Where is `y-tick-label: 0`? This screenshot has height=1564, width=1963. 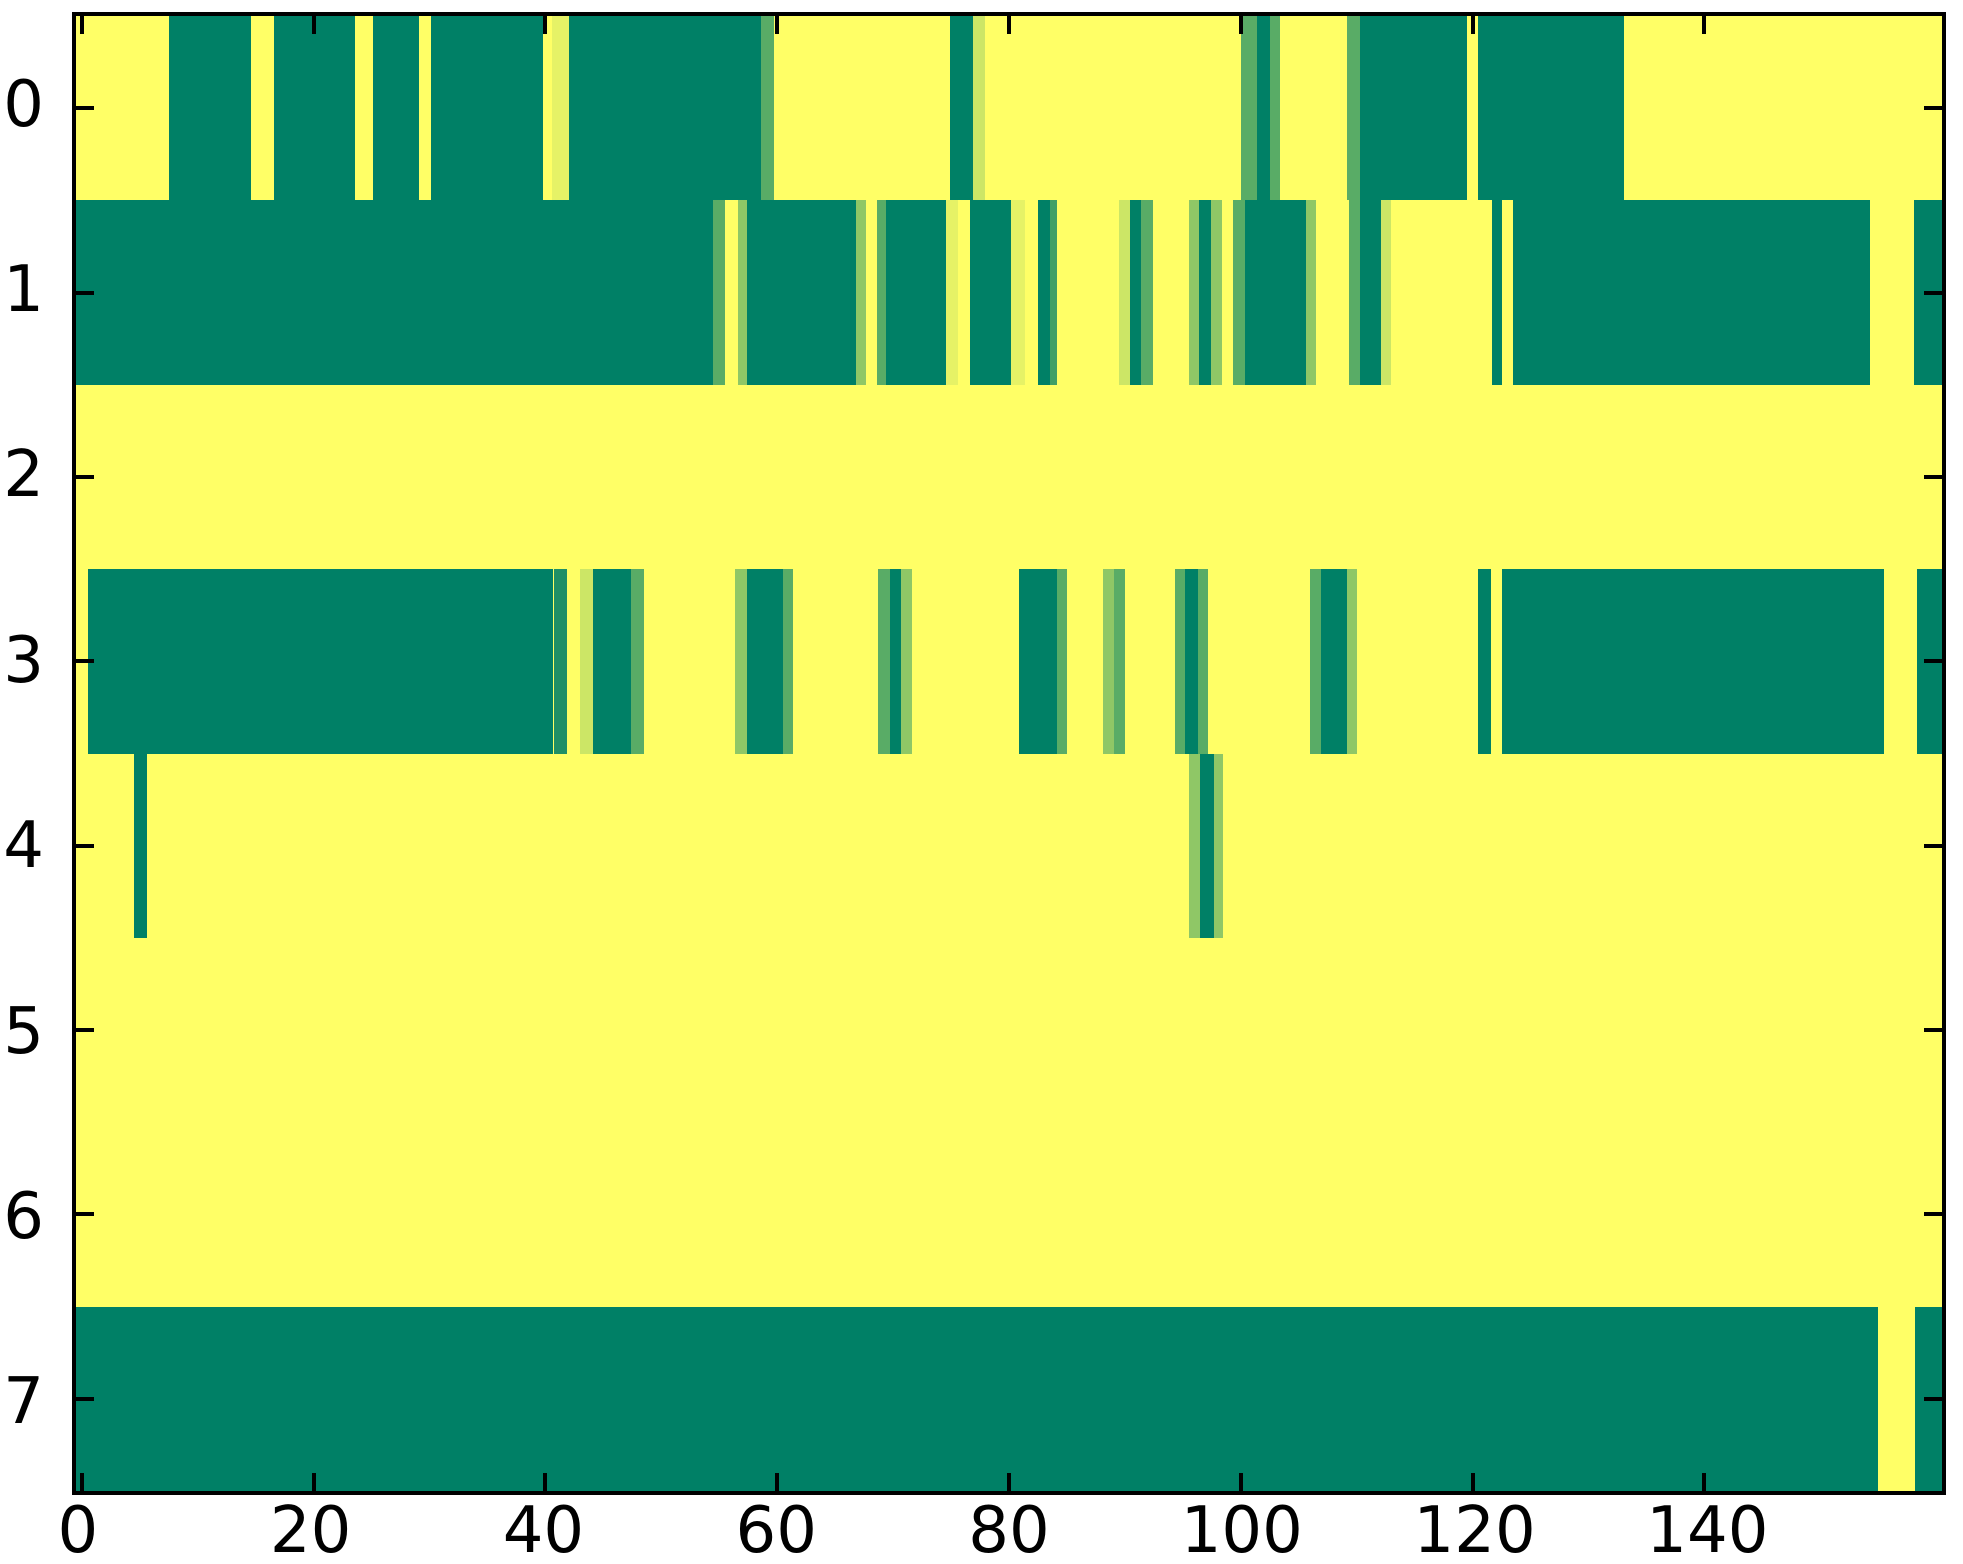
y-tick-label: 0 is located at coordinates (23, 104).